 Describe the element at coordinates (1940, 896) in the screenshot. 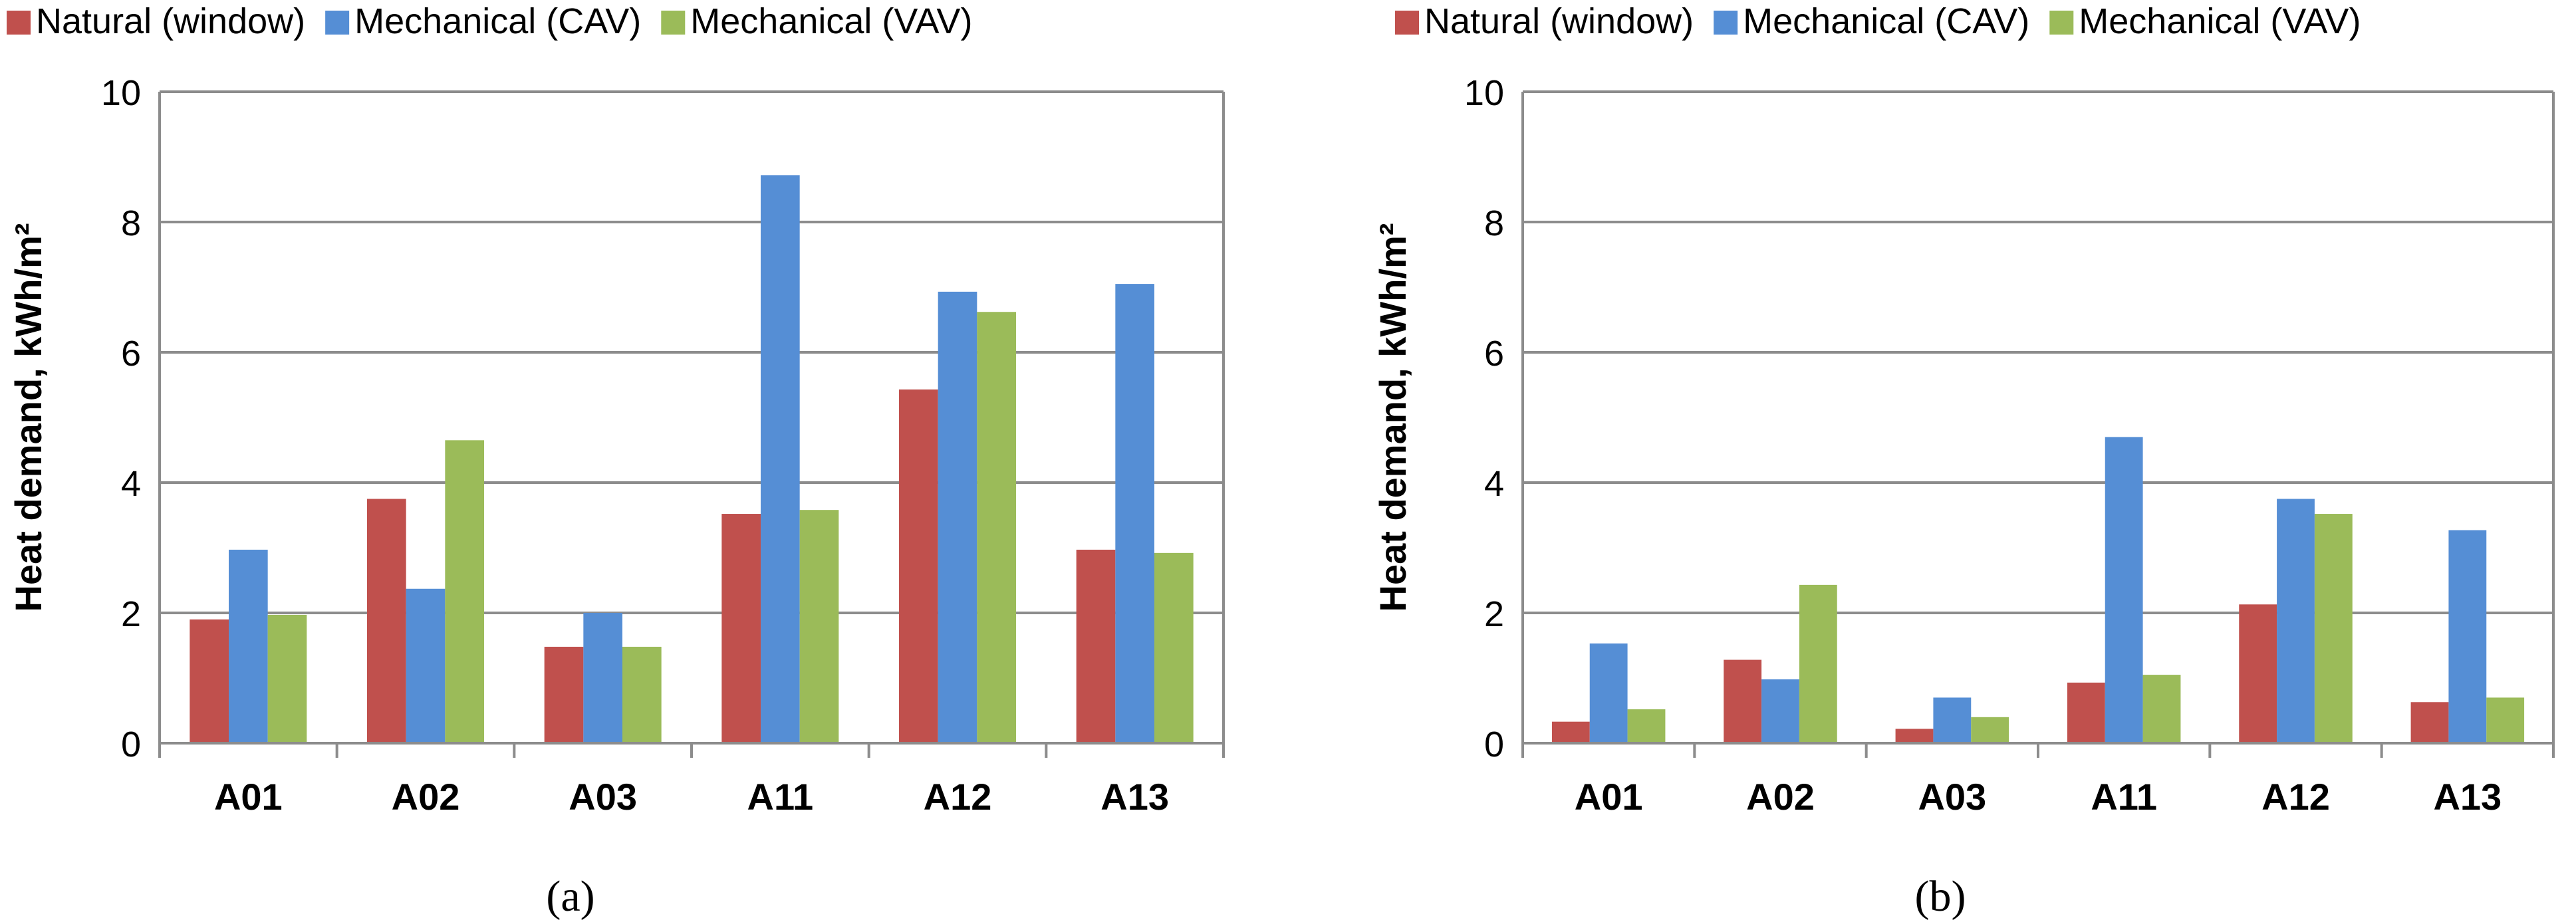

I see `panel-caption: (b)` at that location.